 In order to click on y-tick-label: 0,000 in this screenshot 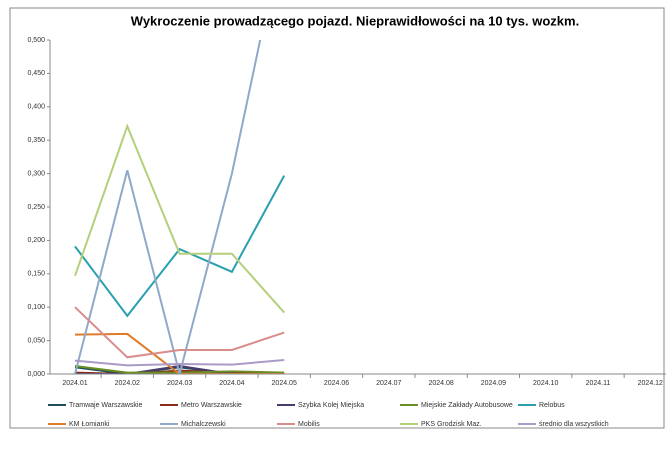, I will do `click(36, 374)`.